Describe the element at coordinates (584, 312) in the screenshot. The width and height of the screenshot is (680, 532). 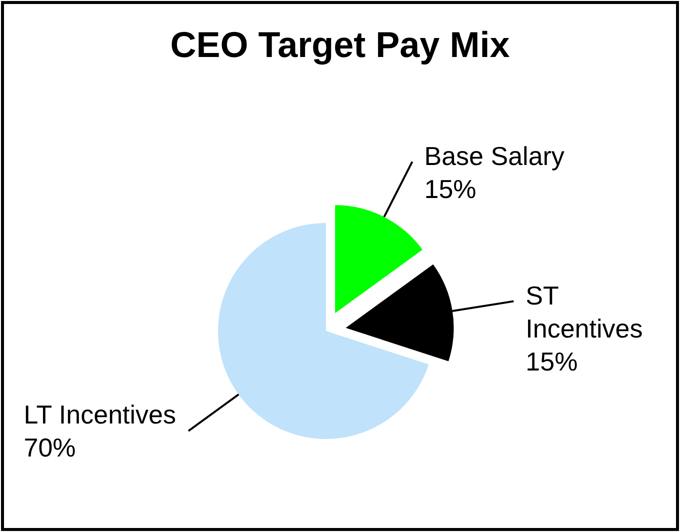
I see `legend-label: ST Incentives` at that location.